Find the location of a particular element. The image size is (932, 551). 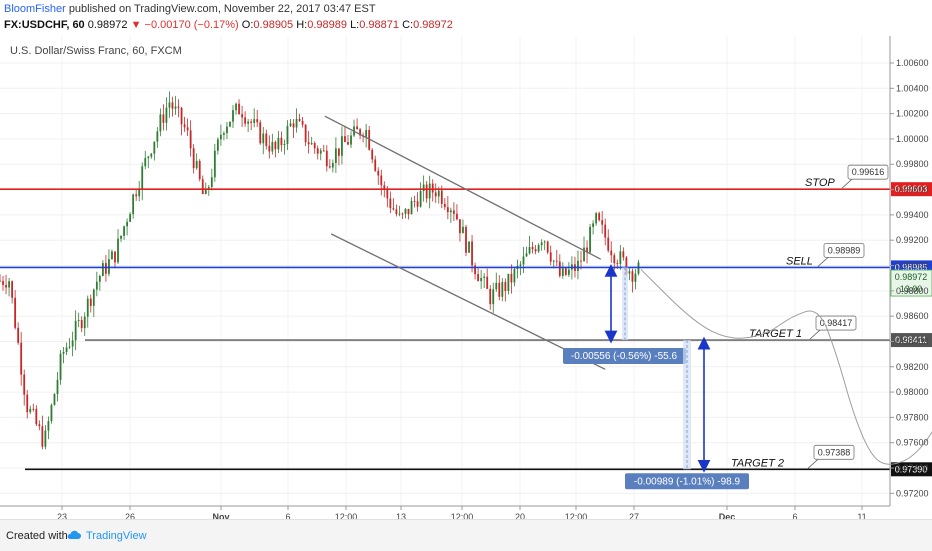

y-tick-label: 1.00200 is located at coordinates (912, 114).